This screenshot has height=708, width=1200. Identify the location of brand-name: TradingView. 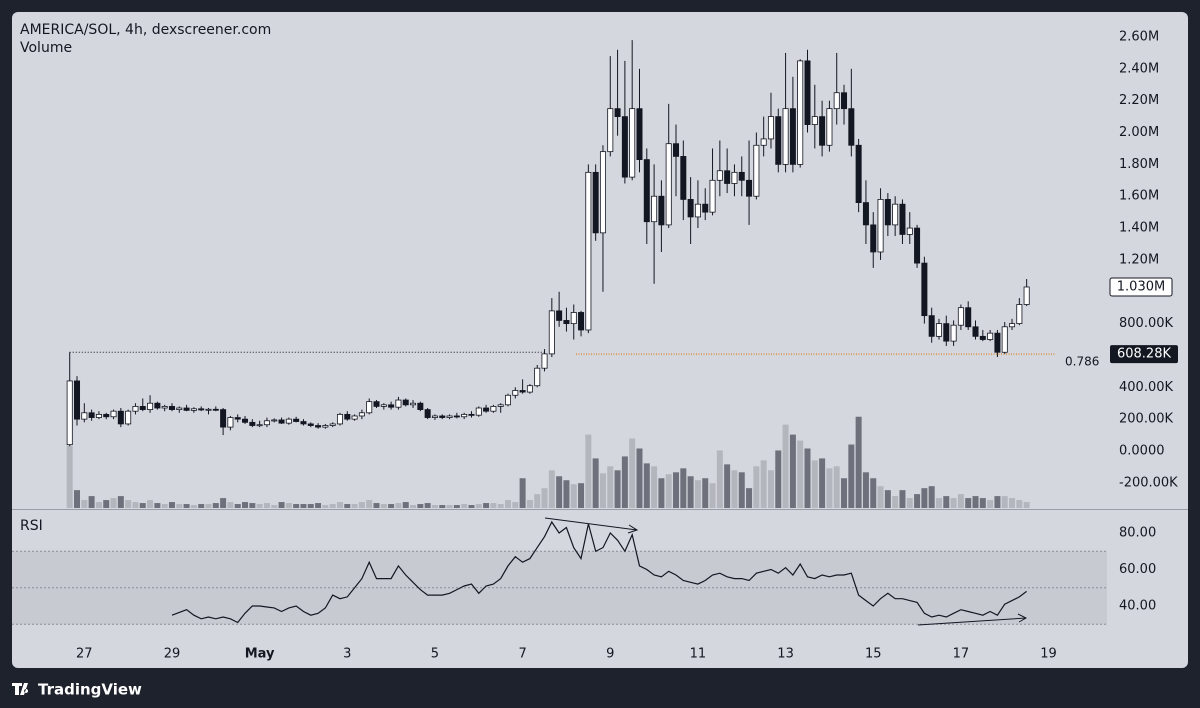
(90, 690).